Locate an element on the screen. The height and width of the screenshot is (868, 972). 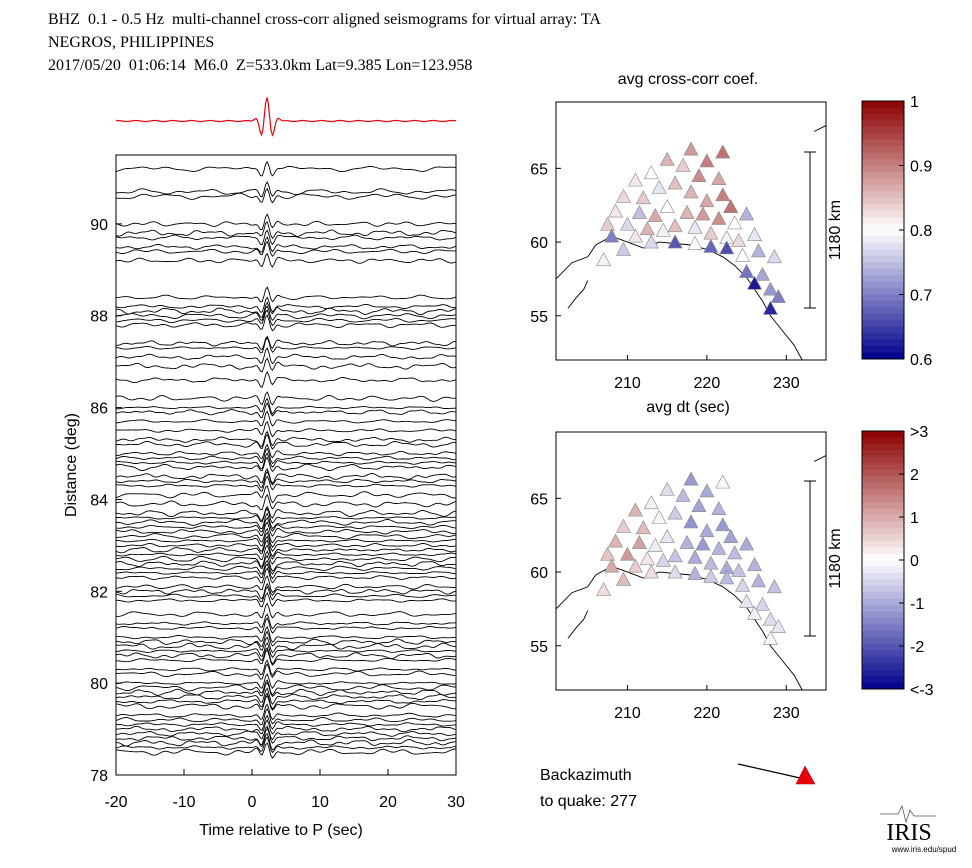
map-x-tick-label: 210 is located at coordinates (627, 383).